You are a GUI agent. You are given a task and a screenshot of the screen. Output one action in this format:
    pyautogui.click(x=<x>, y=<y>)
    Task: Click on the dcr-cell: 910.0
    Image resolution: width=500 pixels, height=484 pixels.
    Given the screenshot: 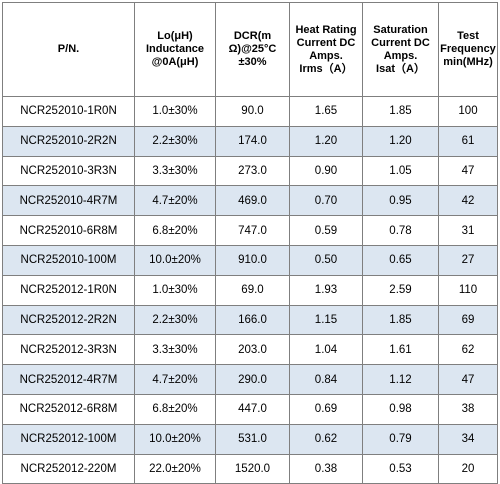 What is the action you would take?
    pyautogui.click(x=252, y=260)
    